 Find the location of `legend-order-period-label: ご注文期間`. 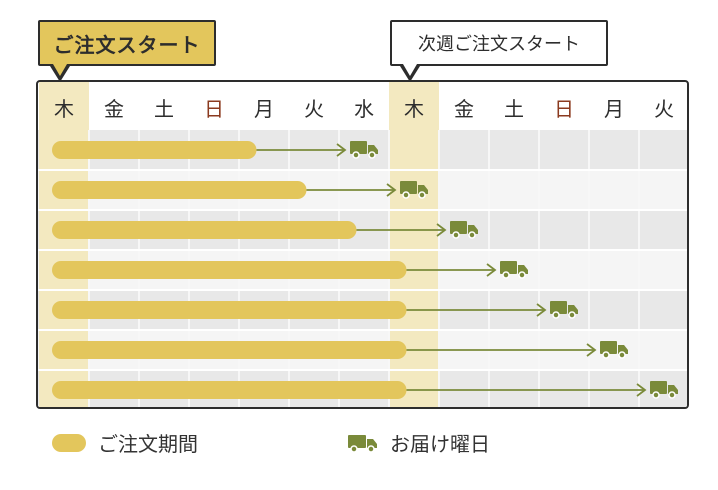

legend-order-period-label: ご注文期間 is located at coordinates (148, 444).